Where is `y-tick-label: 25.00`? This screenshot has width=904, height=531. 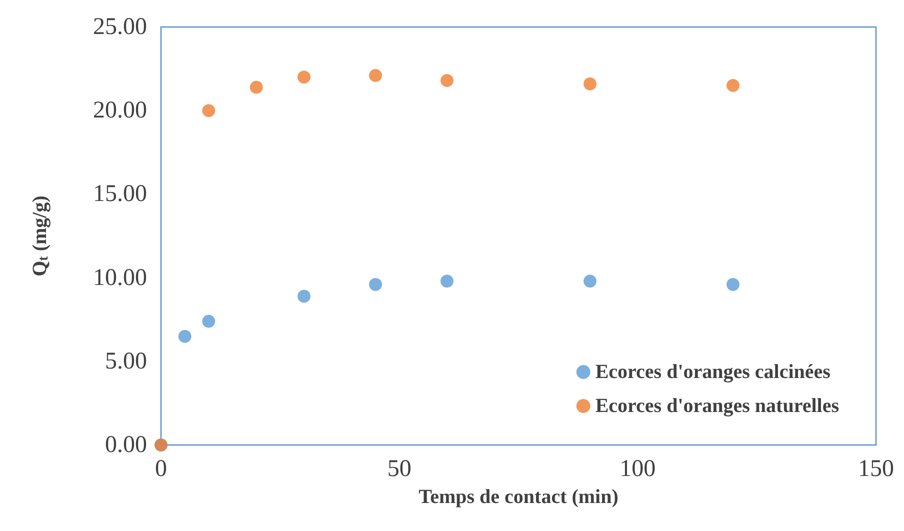 y-tick-label: 25.00 is located at coordinates (120, 27).